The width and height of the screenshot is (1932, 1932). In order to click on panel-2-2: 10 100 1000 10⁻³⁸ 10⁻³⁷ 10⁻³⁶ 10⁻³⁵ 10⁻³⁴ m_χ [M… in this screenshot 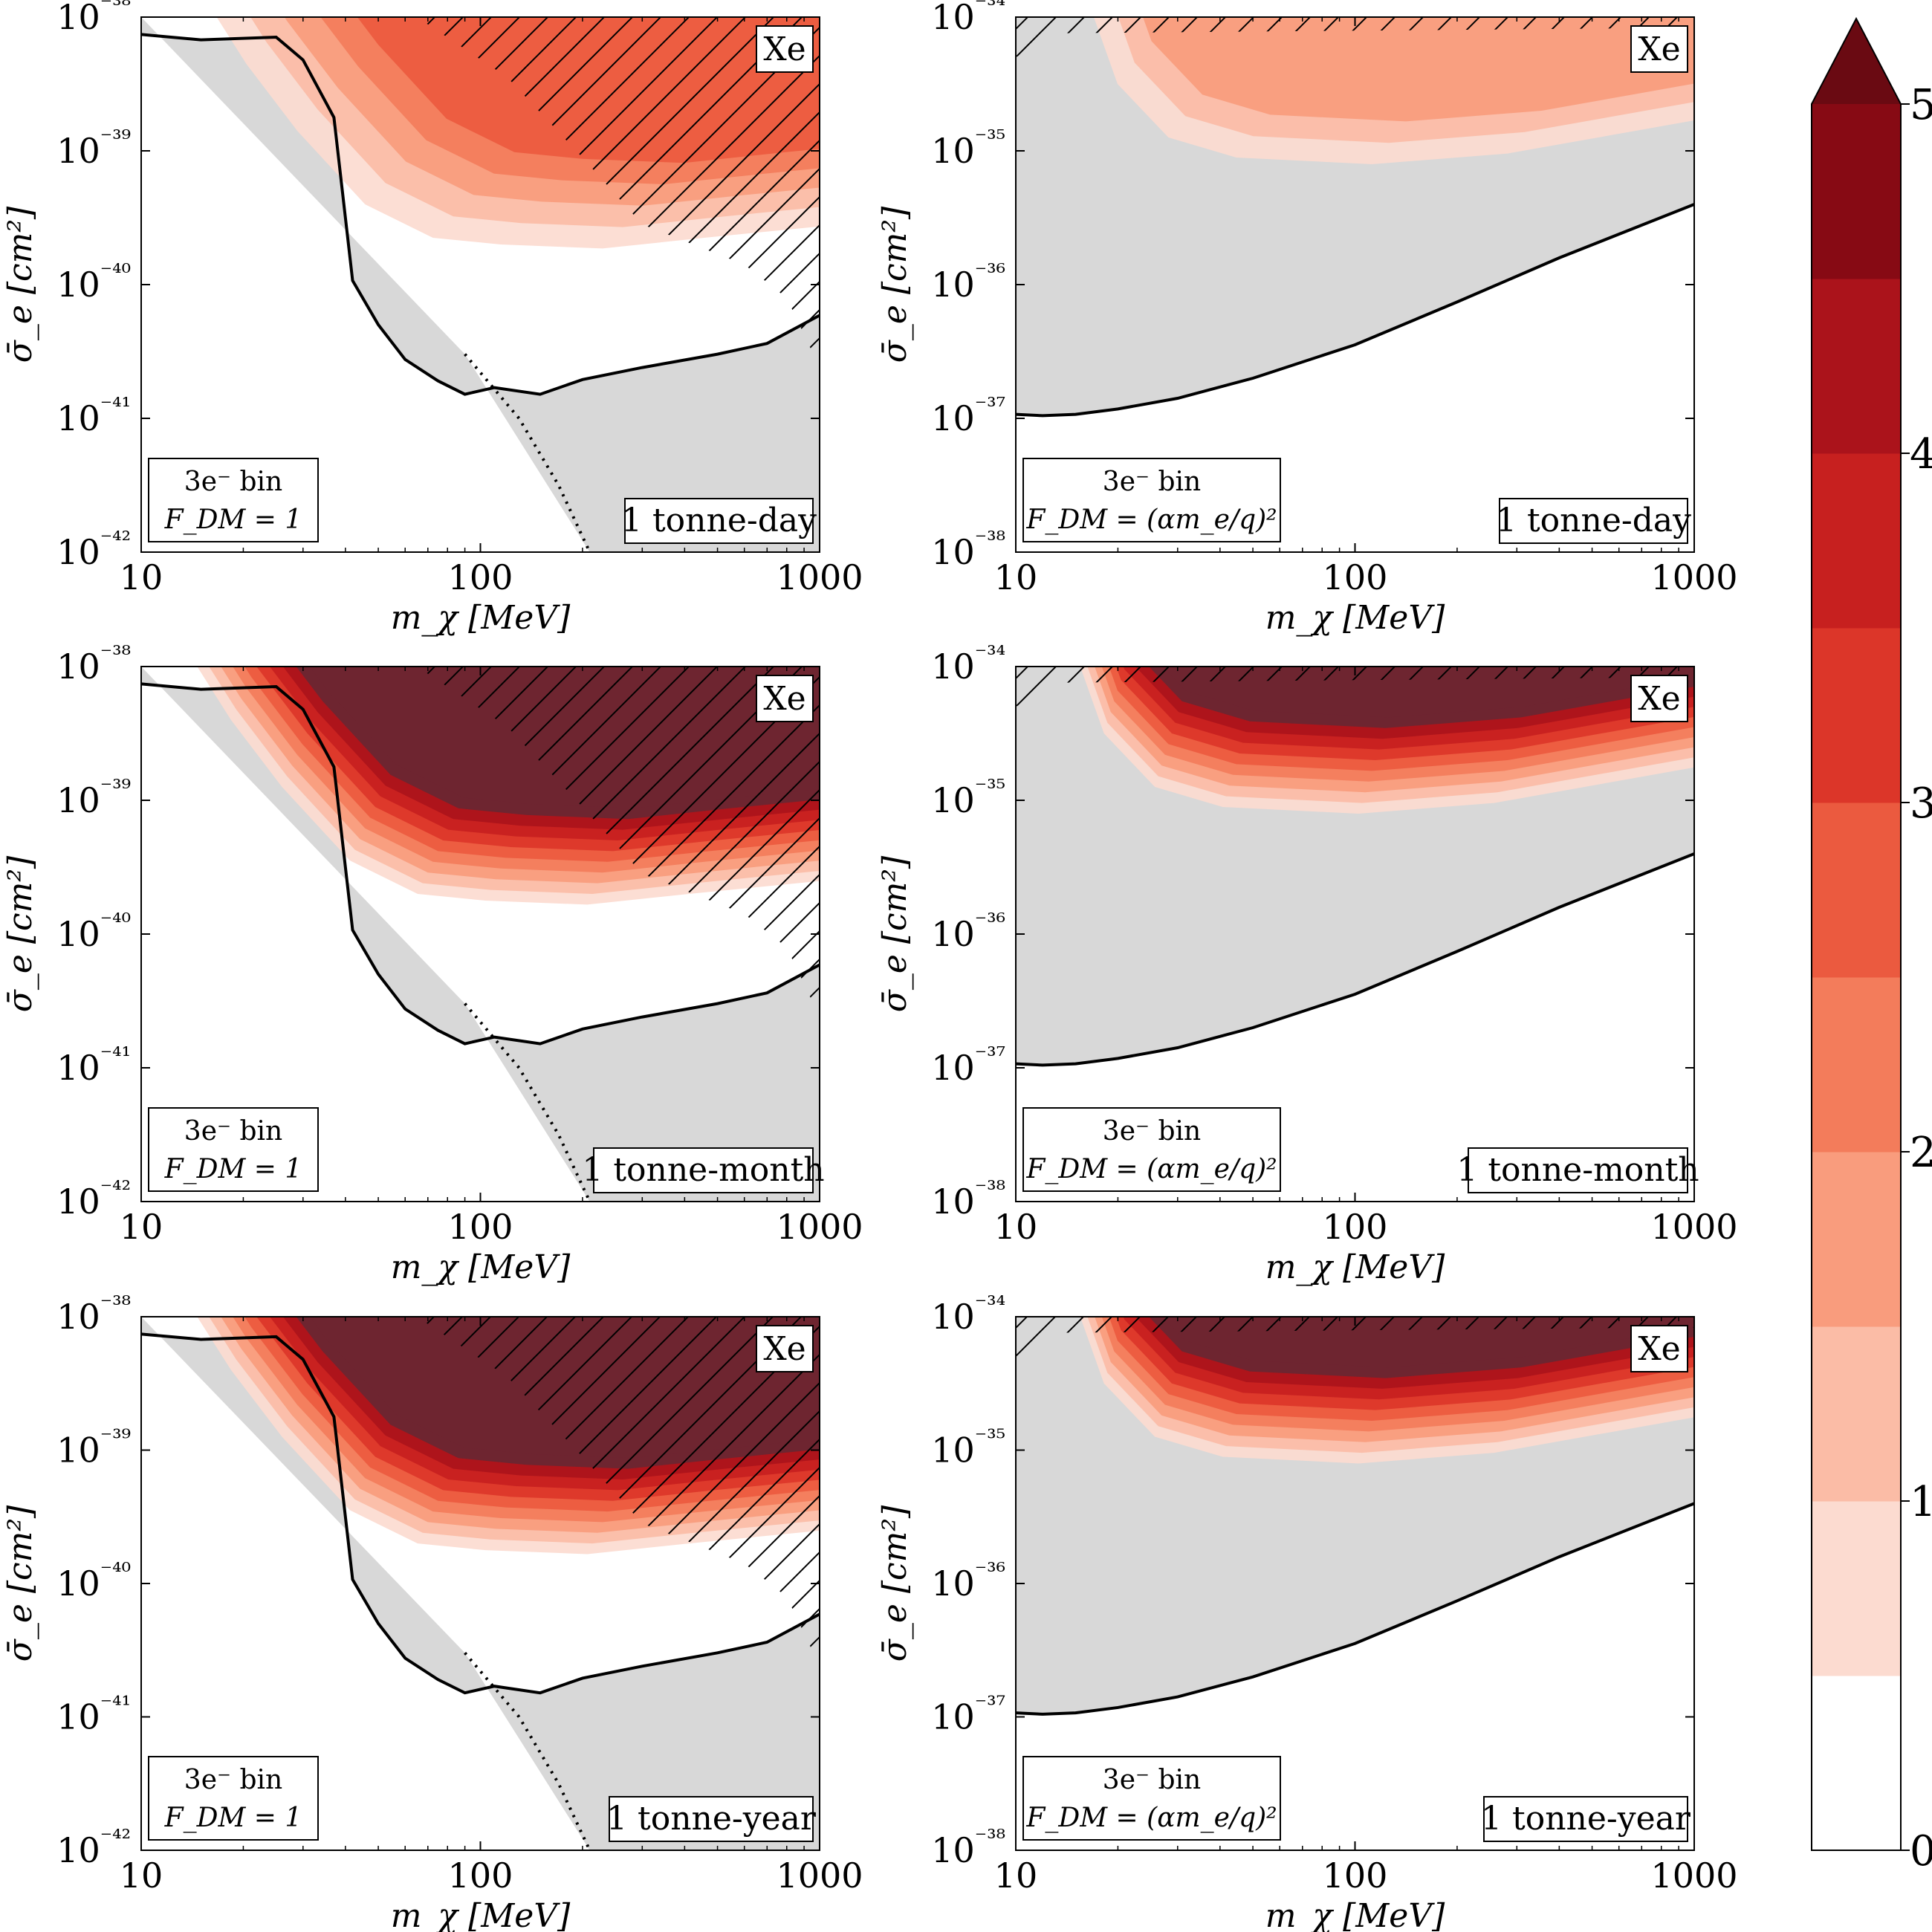, I will do `click(1307, 963)`.